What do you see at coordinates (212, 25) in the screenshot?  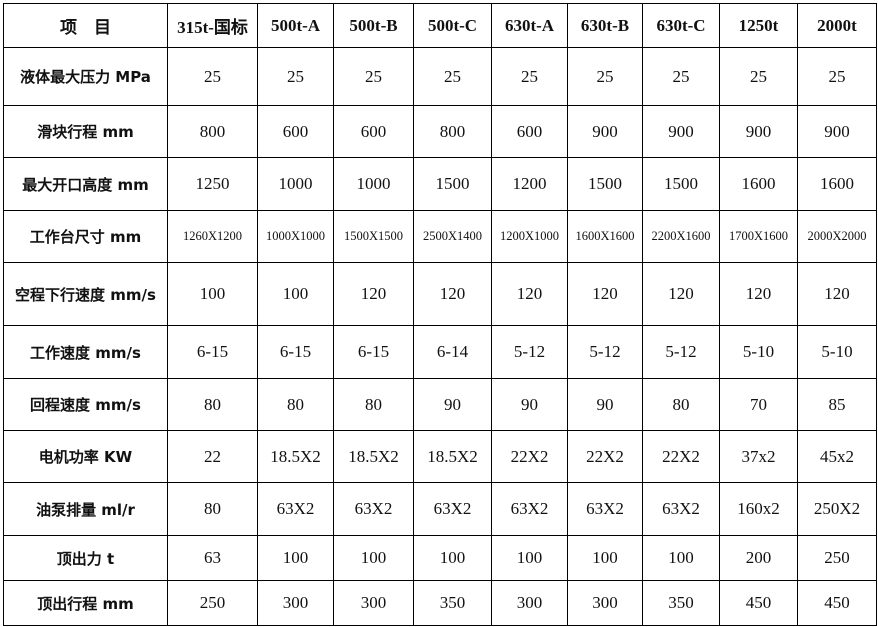 I see `column-header: 315t-国标` at bounding box center [212, 25].